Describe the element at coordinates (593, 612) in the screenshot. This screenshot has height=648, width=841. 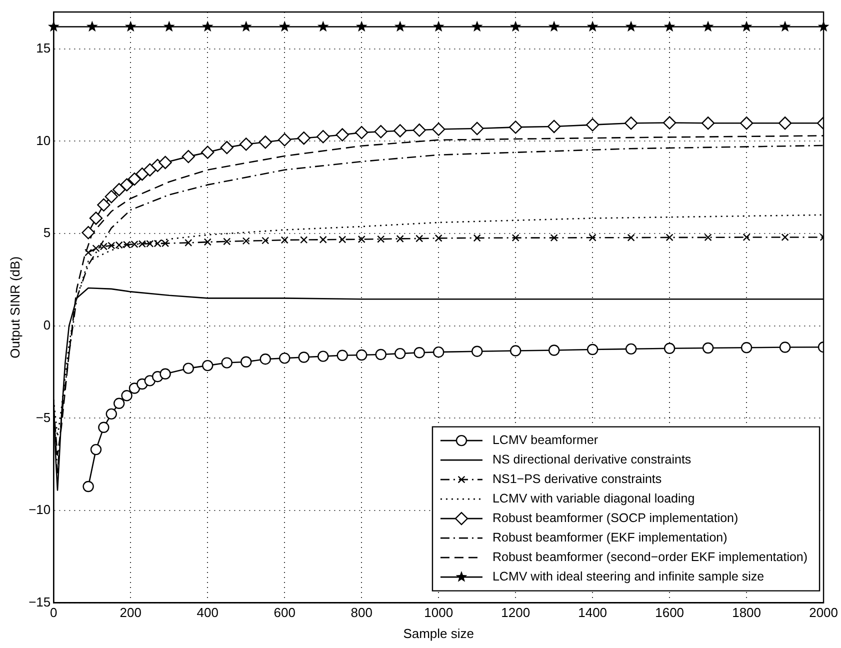
I see `x-tick-label: 1400` at that location.